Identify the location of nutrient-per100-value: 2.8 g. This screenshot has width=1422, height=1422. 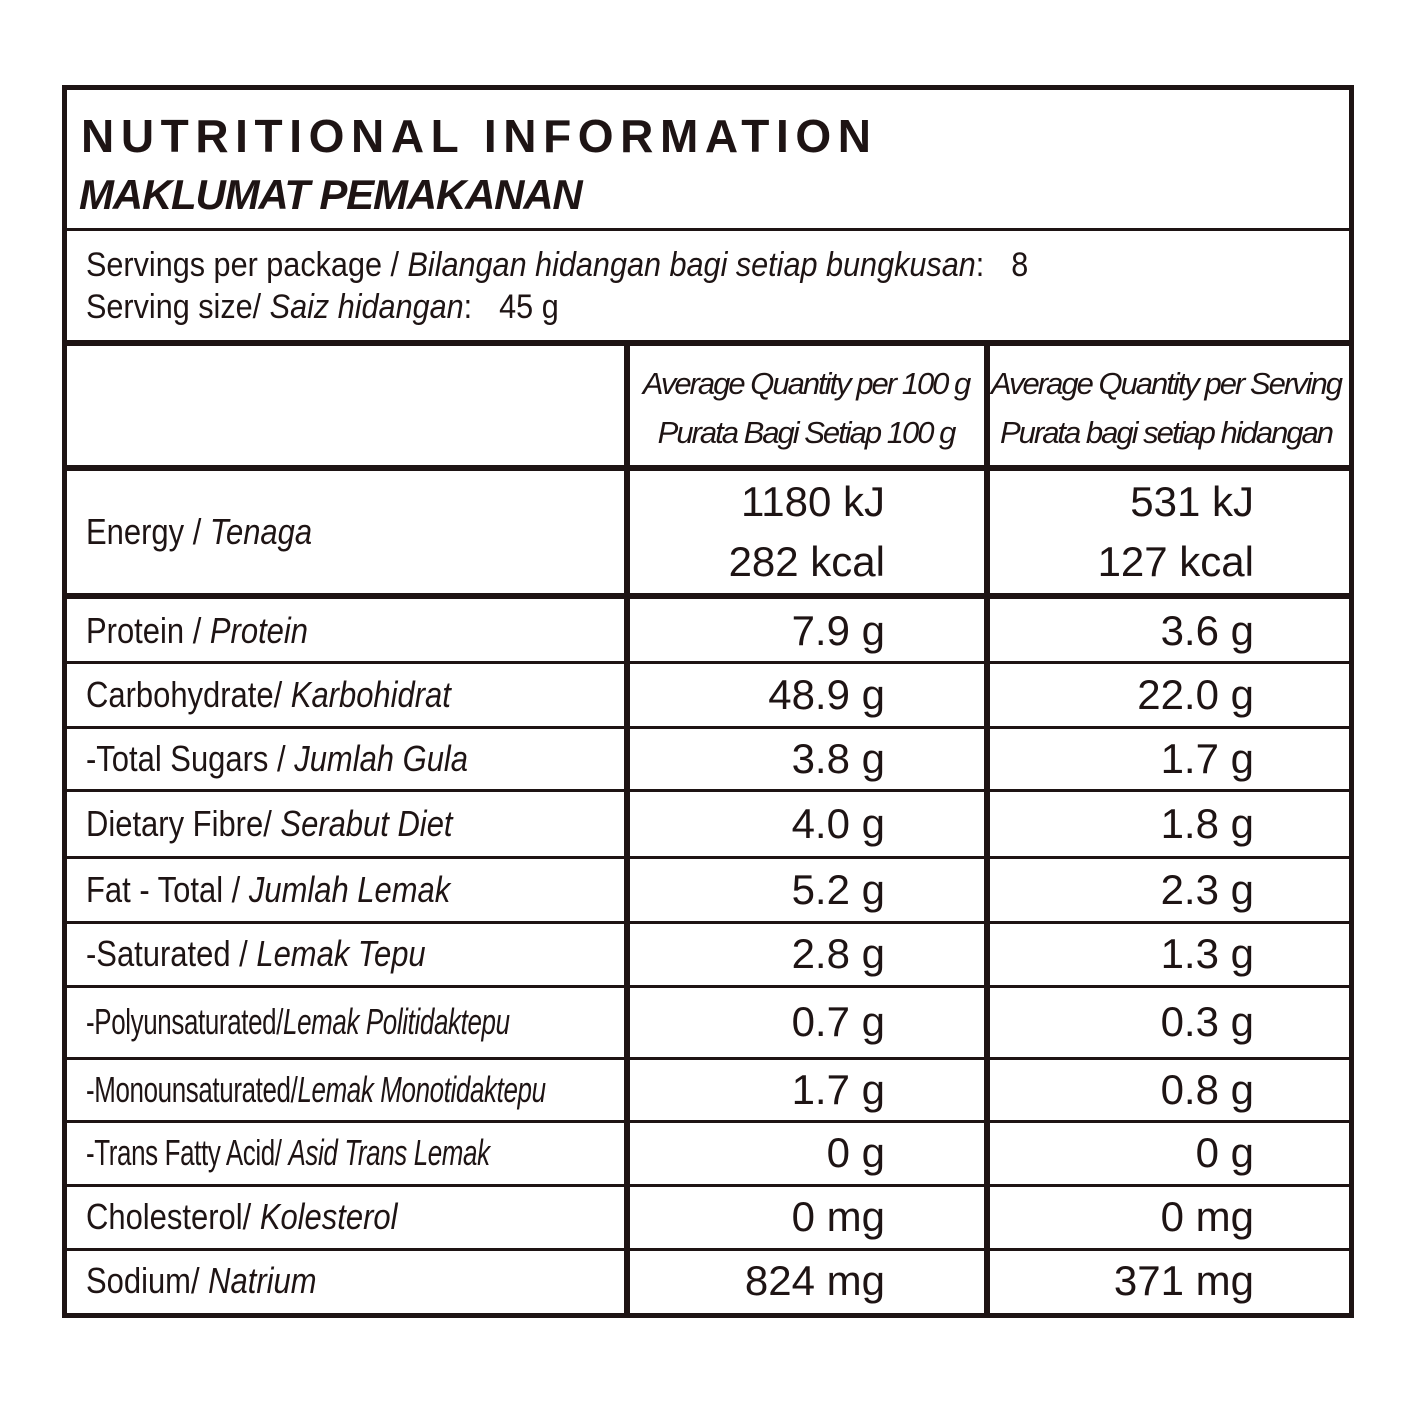
(838, 953).